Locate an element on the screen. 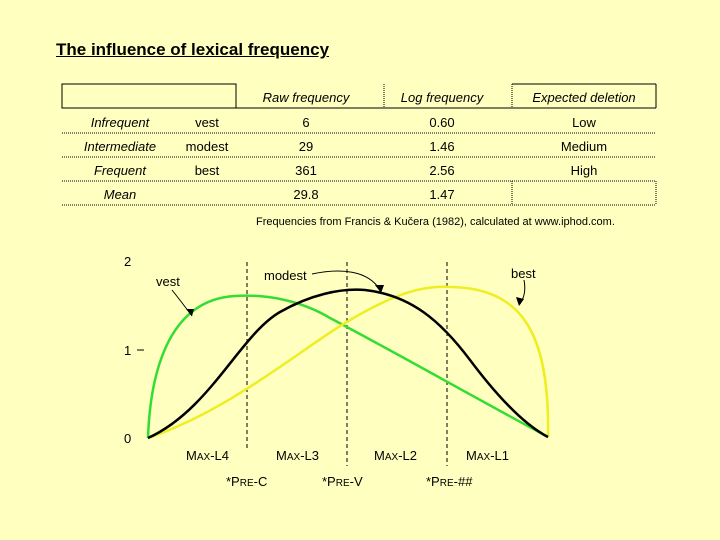  row-raw: 6 is located at coordinates (306, 122).